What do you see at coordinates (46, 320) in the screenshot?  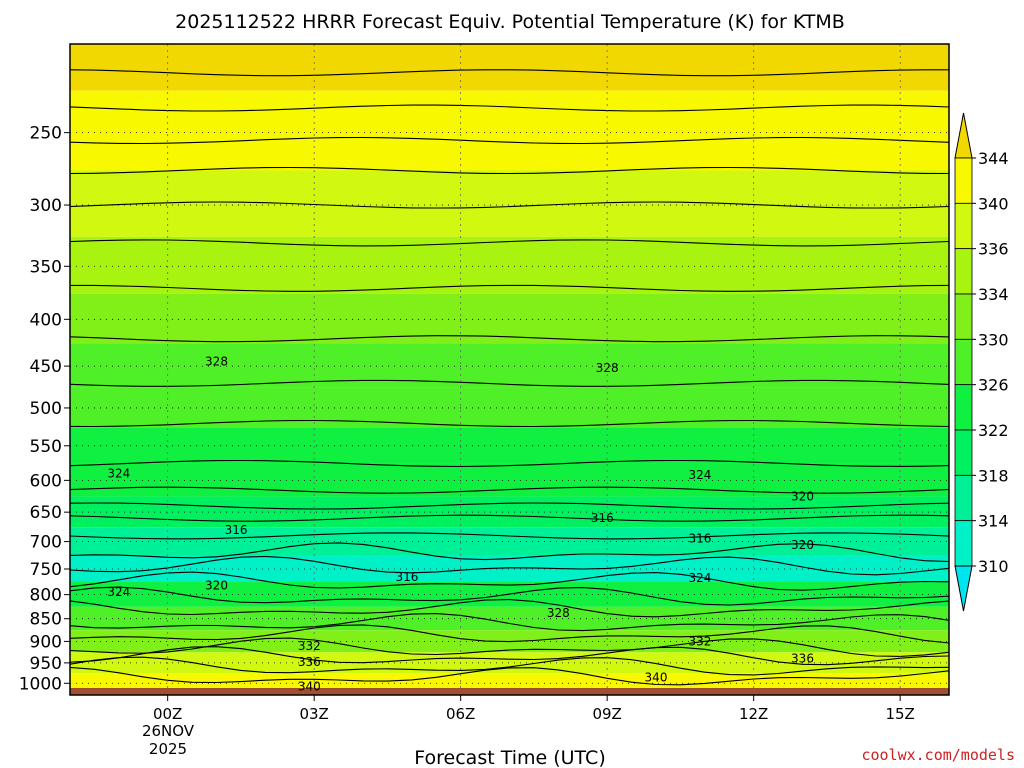 I see `y-tick-label: 400` at bounding box center [46, 320].